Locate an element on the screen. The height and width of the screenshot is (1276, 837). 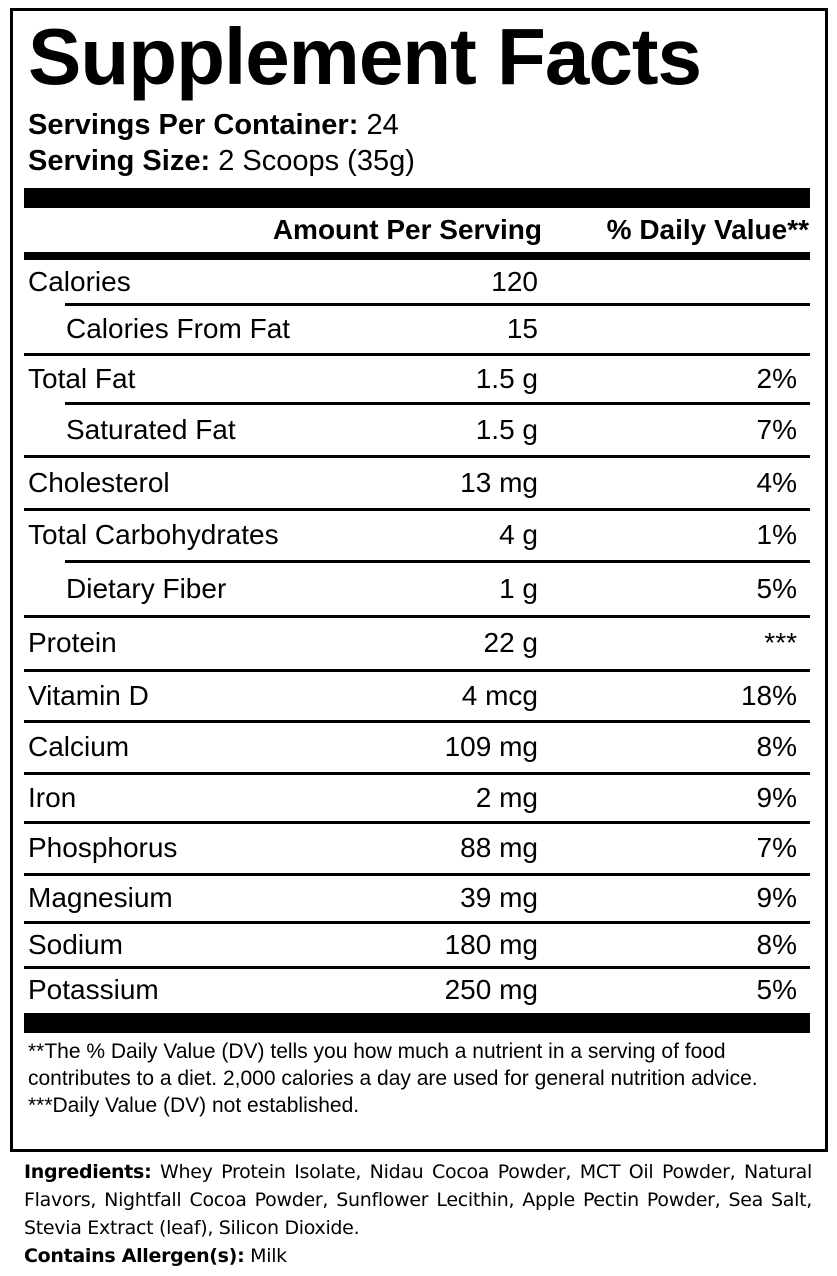
nutrient-daily-value: 4% is located at coordinates (776, 482).